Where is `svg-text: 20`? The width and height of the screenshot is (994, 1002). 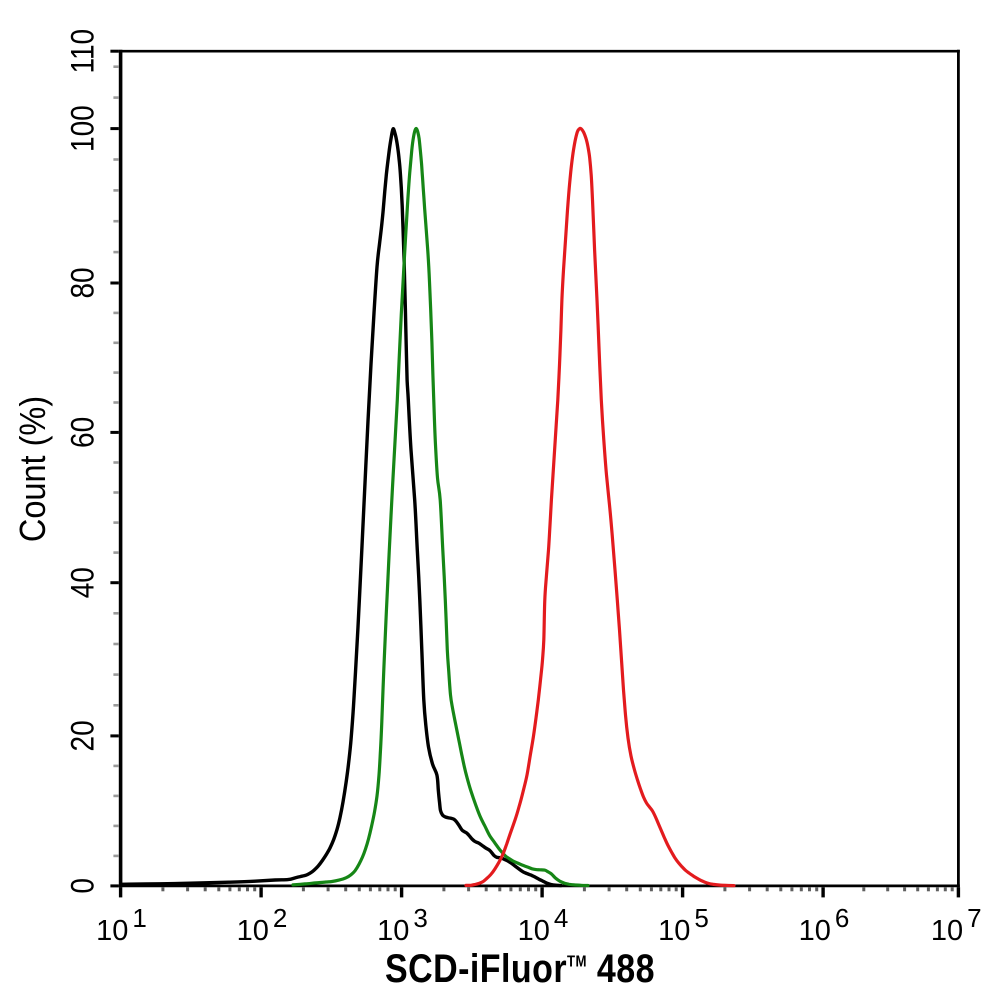
svg-text: 20 is located at coordinates (83, 735).